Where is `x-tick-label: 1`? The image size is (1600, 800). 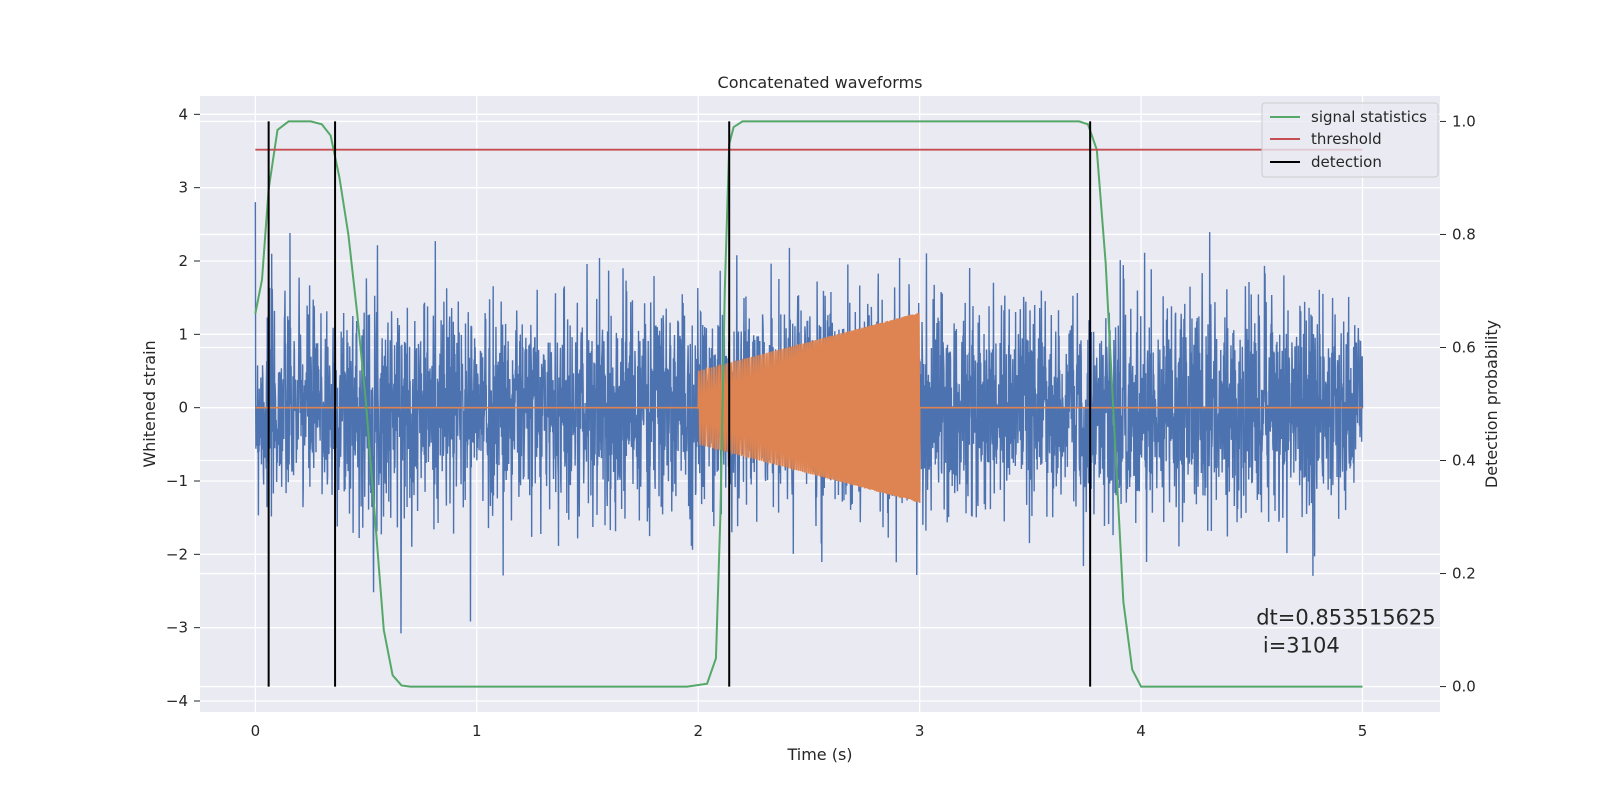
x-tick-label: 1 is located at coordinates (477, 731).